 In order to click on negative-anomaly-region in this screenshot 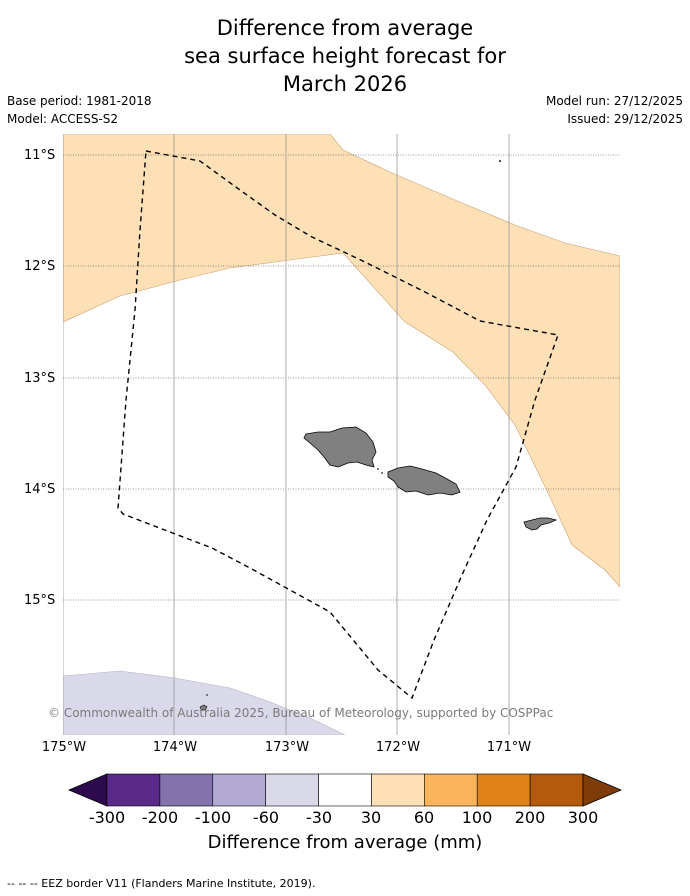, I will do `click(204, 702)`.